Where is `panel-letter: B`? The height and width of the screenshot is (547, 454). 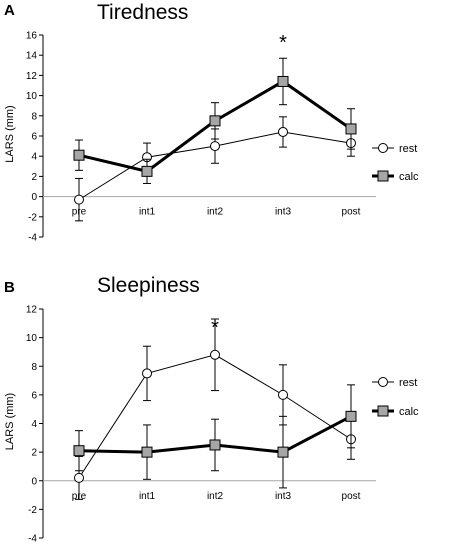 panel-letter: B is located at coordinates (9, 287).